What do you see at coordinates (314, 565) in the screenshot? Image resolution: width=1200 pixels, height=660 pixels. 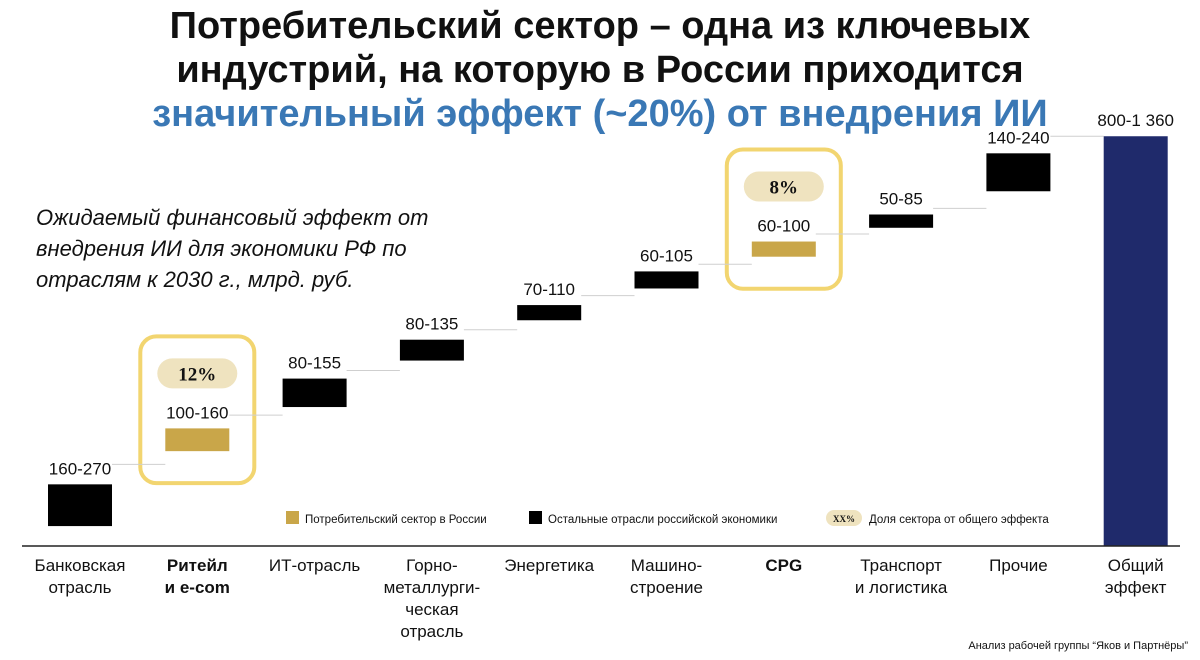 I see `category-label: ИТ-отрасль` at bounding box center [314, 565].